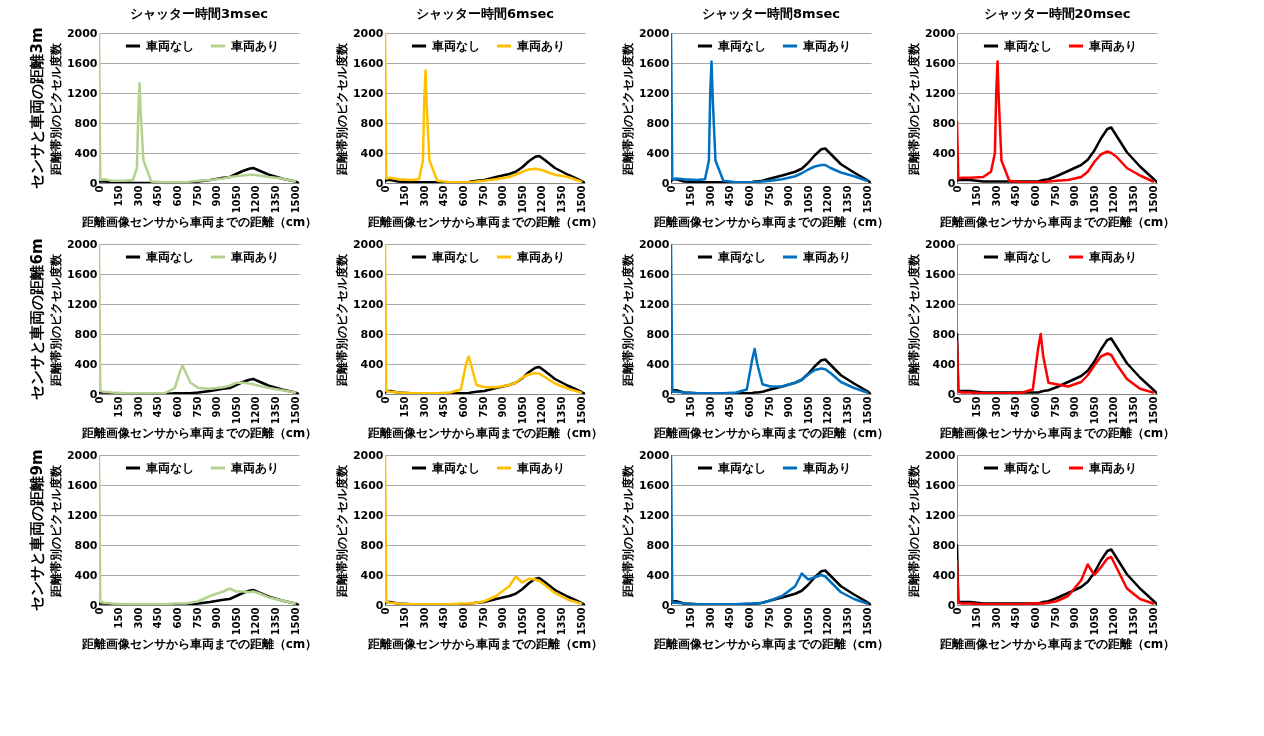 The image size is (1264, 736). What do you see at coordinates (37, 108) in the screenshot?
I see `text: センサと車両の距離3m` at bounding box center [37, 108].